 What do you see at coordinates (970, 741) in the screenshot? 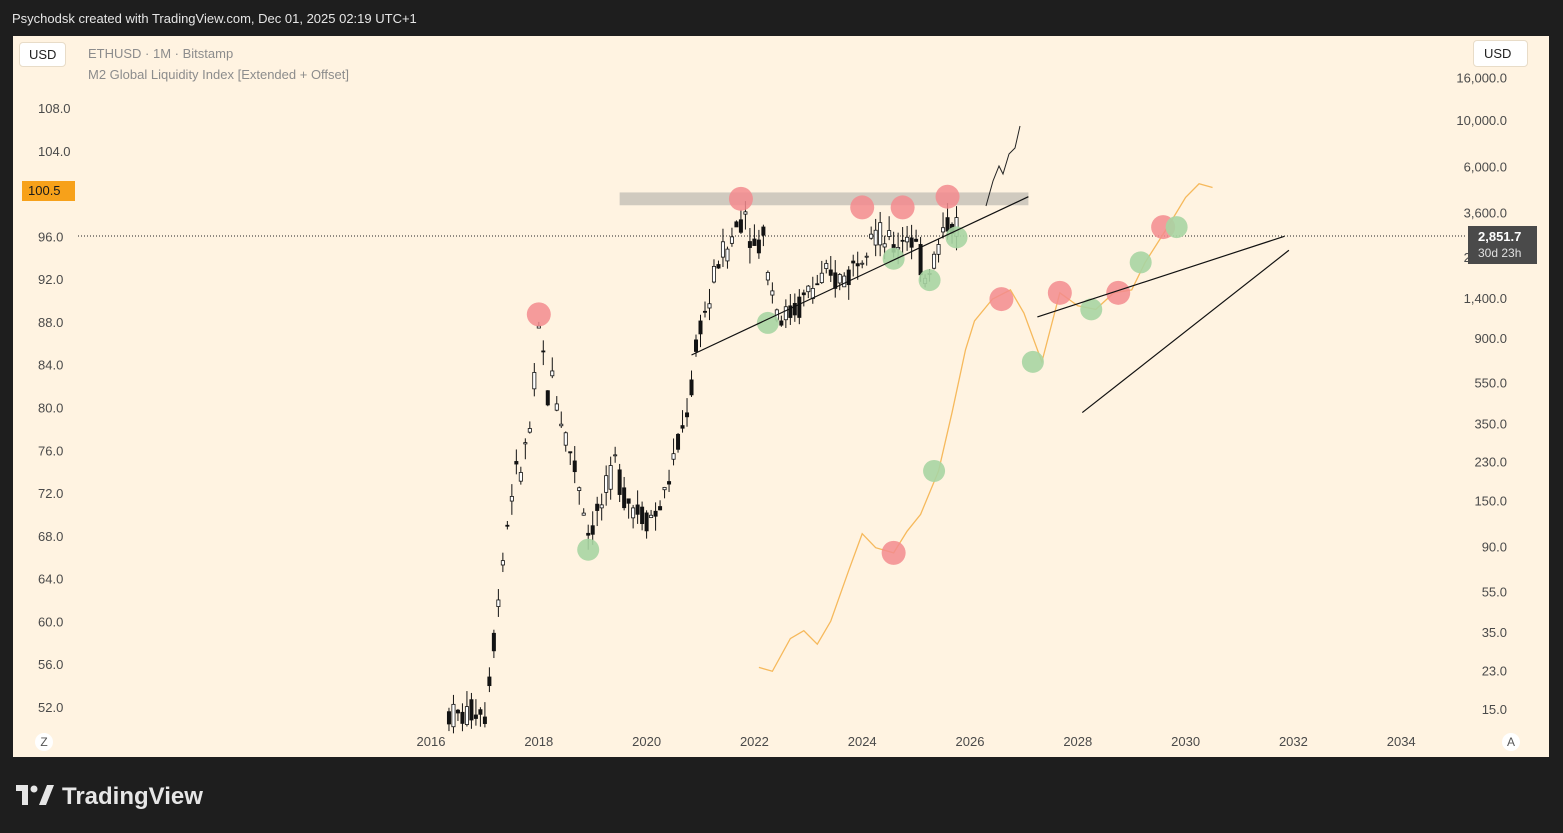
I see `time-axis-tick: 2026` at bounding box center [970, 741].